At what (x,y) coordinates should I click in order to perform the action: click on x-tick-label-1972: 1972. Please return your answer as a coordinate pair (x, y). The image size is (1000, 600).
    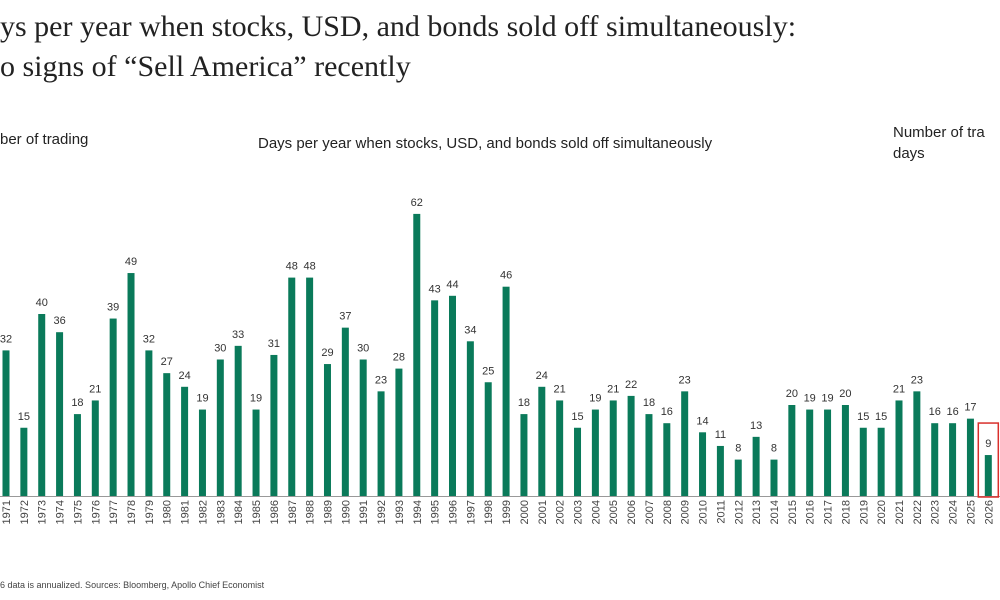
    Looking at the image, I should click on (25, 512).